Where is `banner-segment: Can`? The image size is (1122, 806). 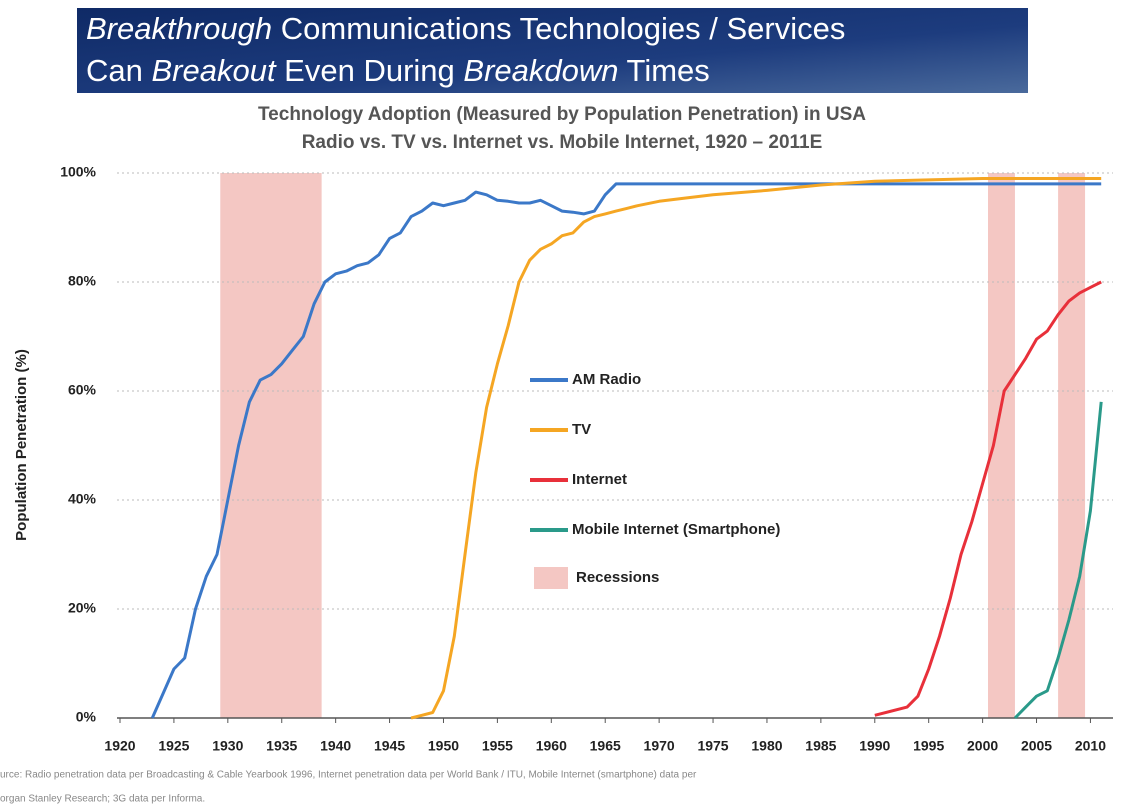 banner-segment: Can is located at coordinates (118, 70).